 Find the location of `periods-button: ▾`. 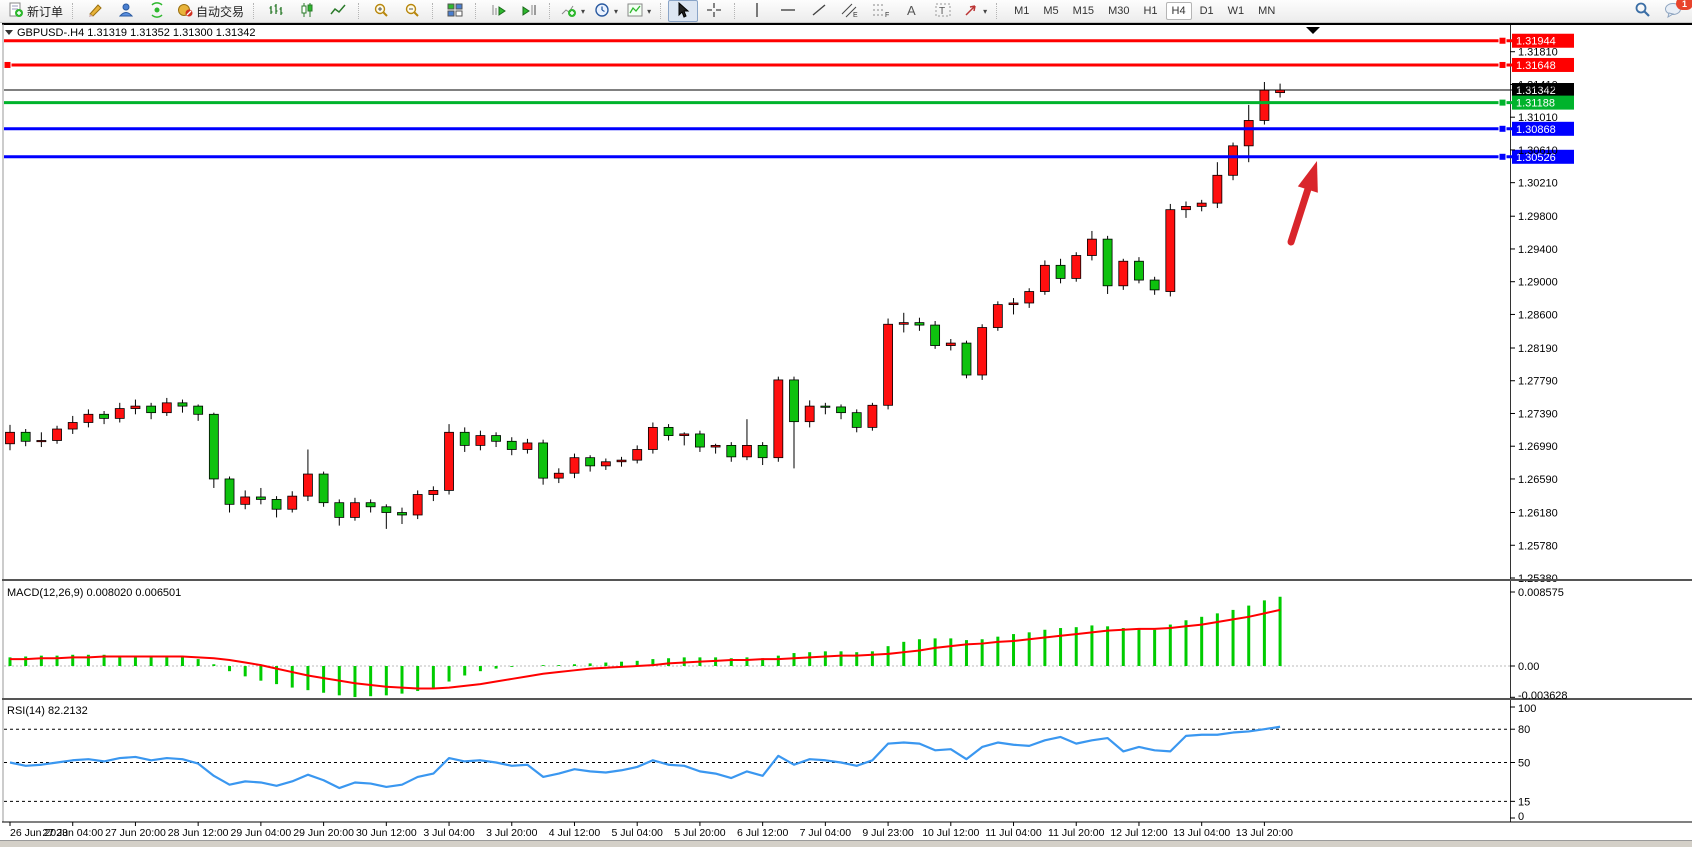

periods-button: ▾ is located at coordinates (606, 11).